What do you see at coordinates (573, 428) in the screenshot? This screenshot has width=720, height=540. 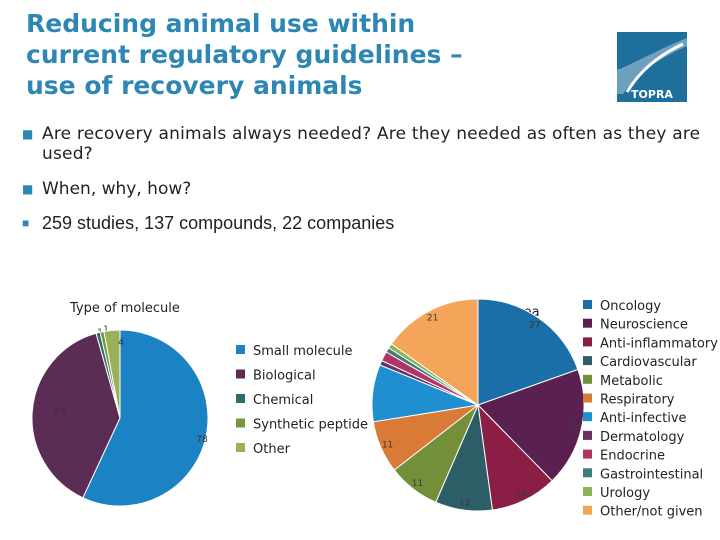 I see `slice-label-neuroscience: 25` at bounding box center [573, 428].